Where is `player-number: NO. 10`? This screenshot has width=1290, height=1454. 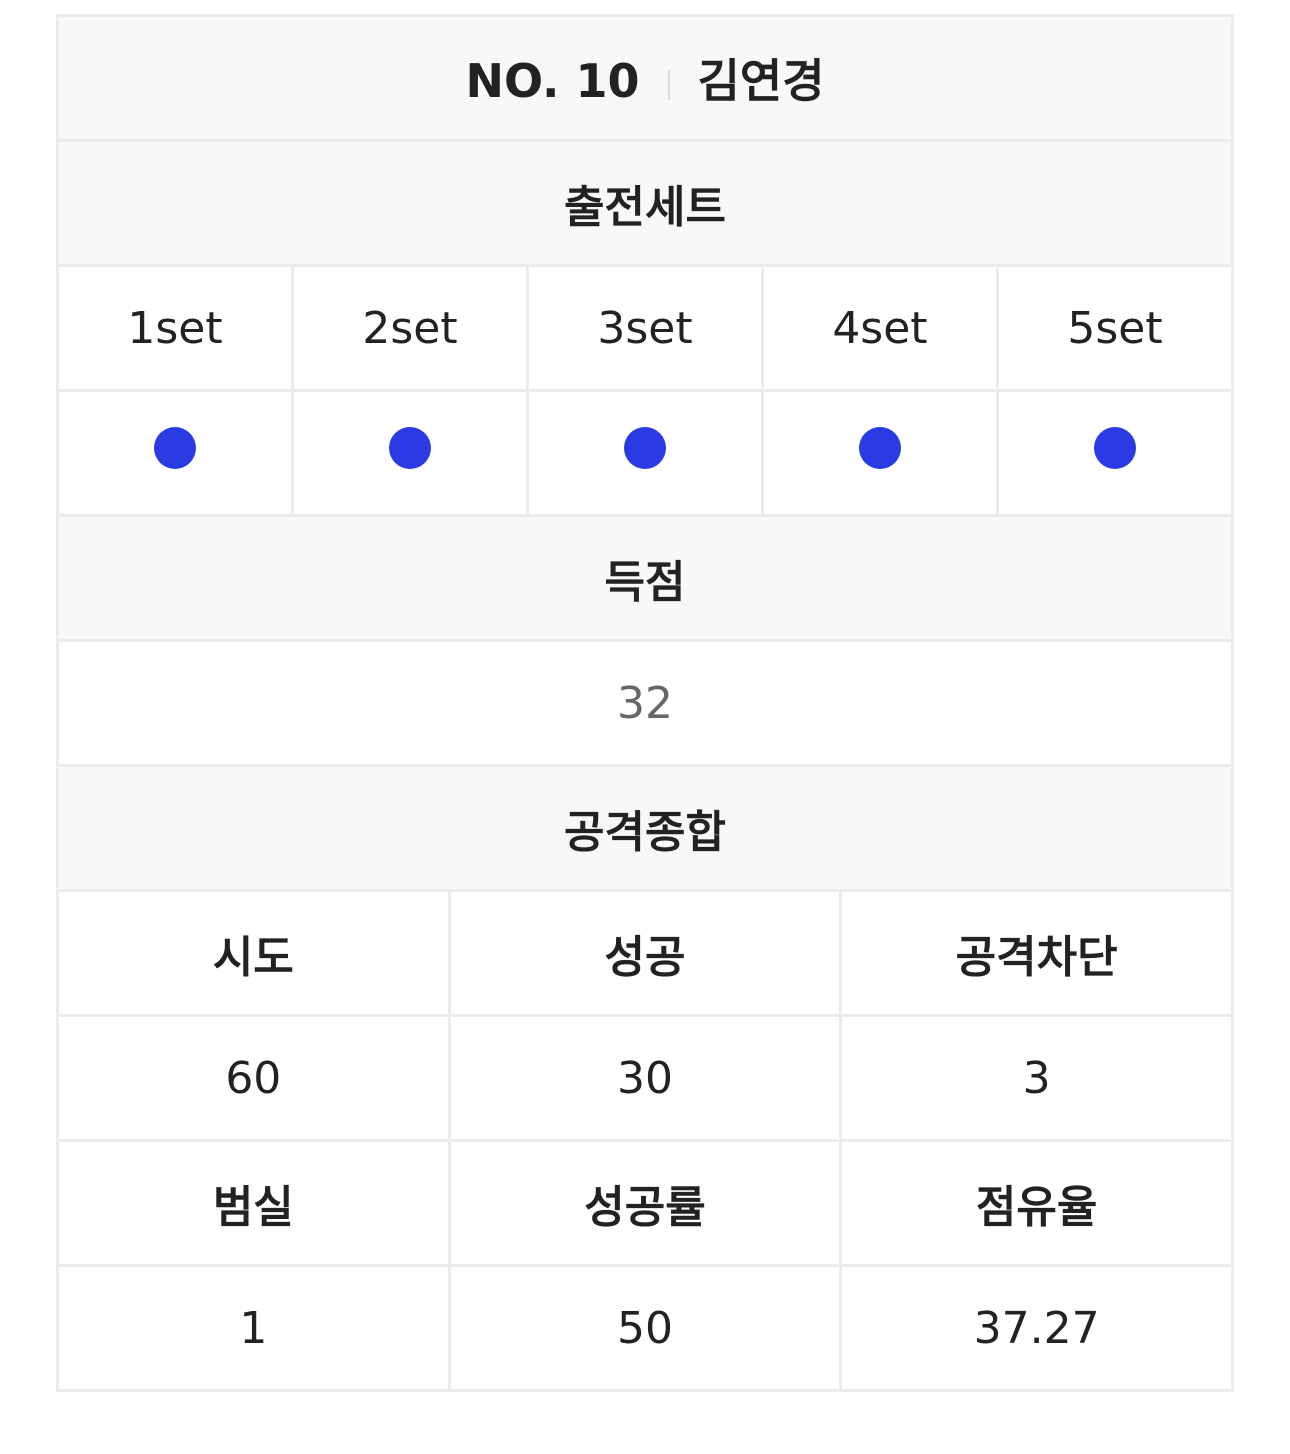 player-number: NO. 10 is located at coordinates (552, 81).